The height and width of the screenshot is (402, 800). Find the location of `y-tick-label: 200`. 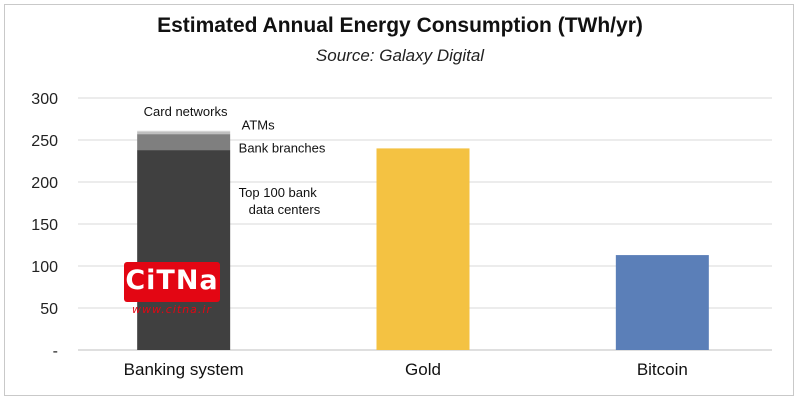

y-tick-label: 200 is located at coordinates (44, 183).